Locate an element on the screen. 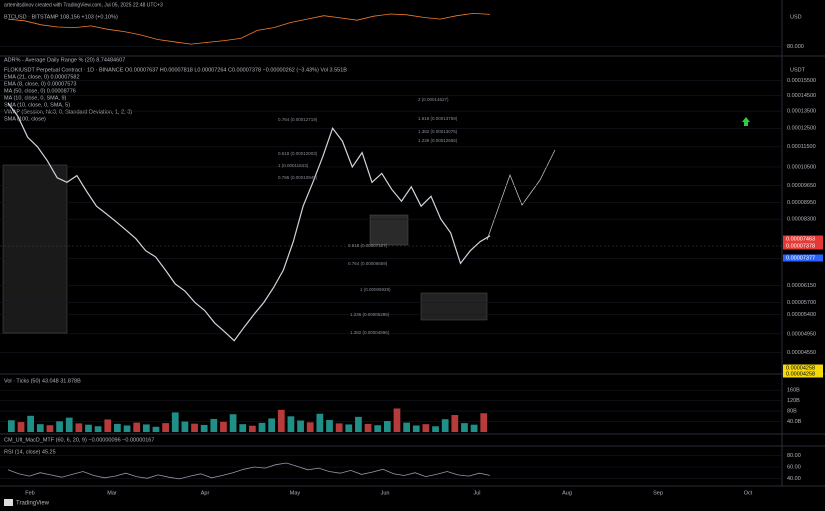 This screenshot has width=825, height=511. y-tick-label: 40.00 is located at coordinates (794, 479).